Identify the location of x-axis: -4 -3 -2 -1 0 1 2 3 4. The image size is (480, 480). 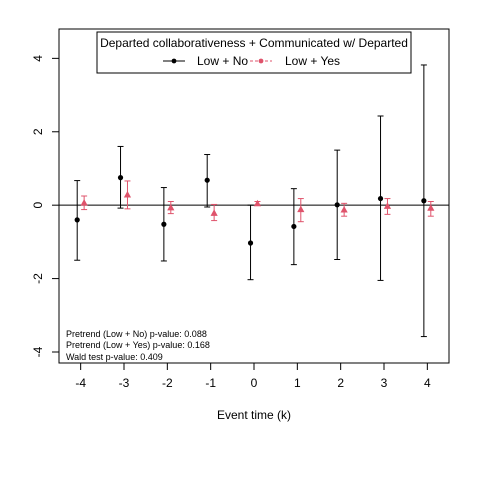
(253, 376).